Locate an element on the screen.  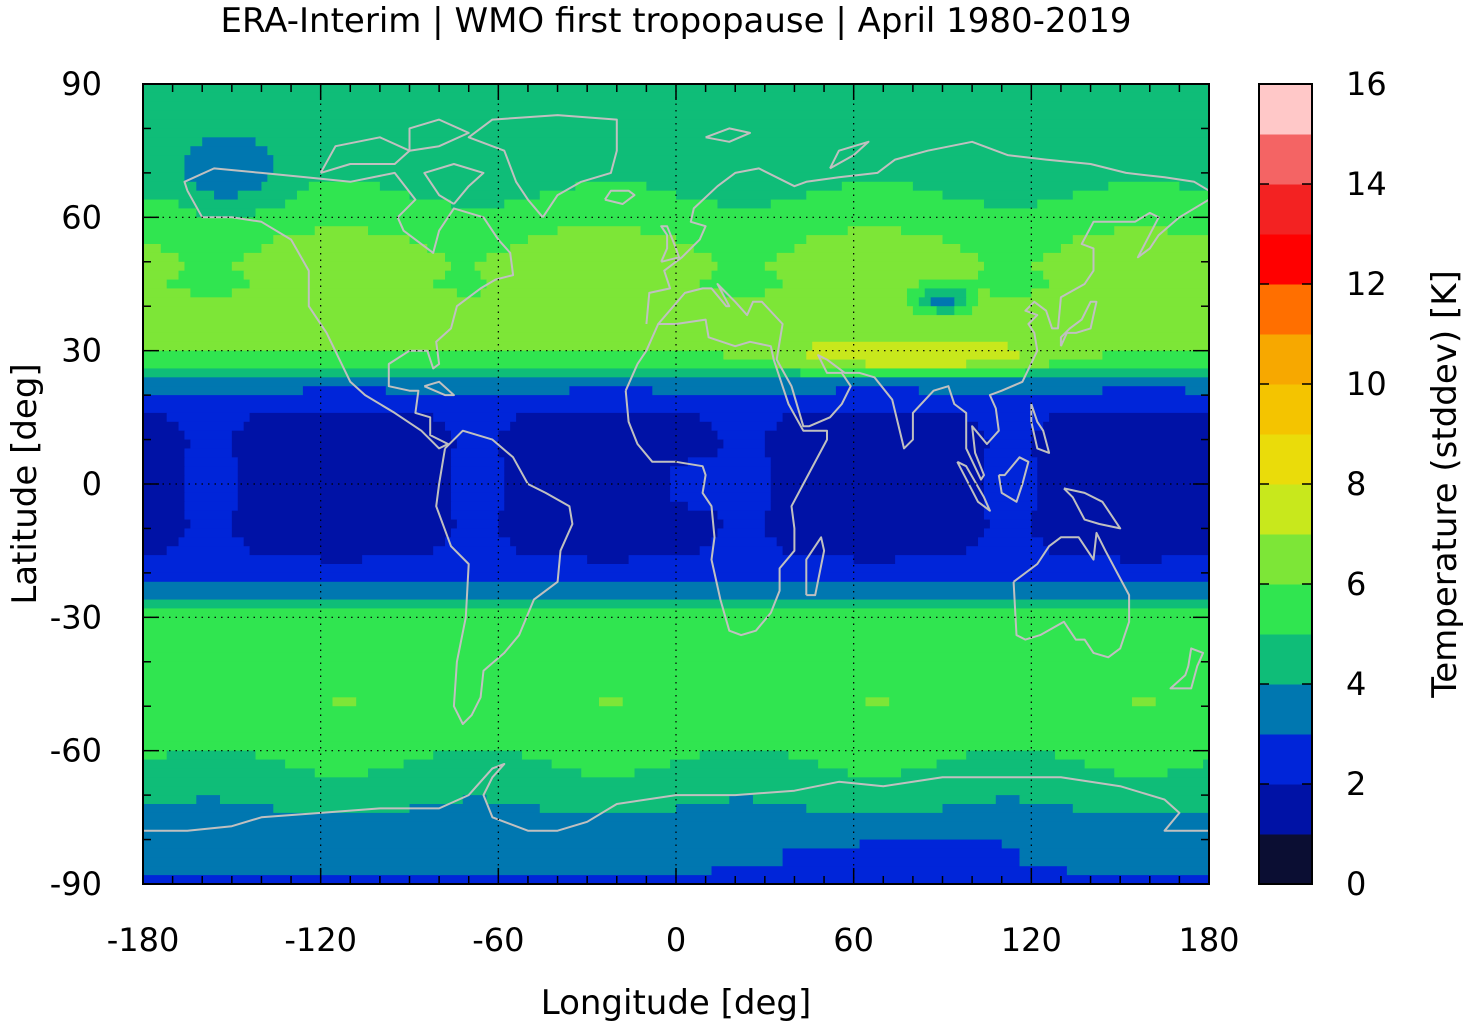
colorbar is located at coordinates (1285, 484).